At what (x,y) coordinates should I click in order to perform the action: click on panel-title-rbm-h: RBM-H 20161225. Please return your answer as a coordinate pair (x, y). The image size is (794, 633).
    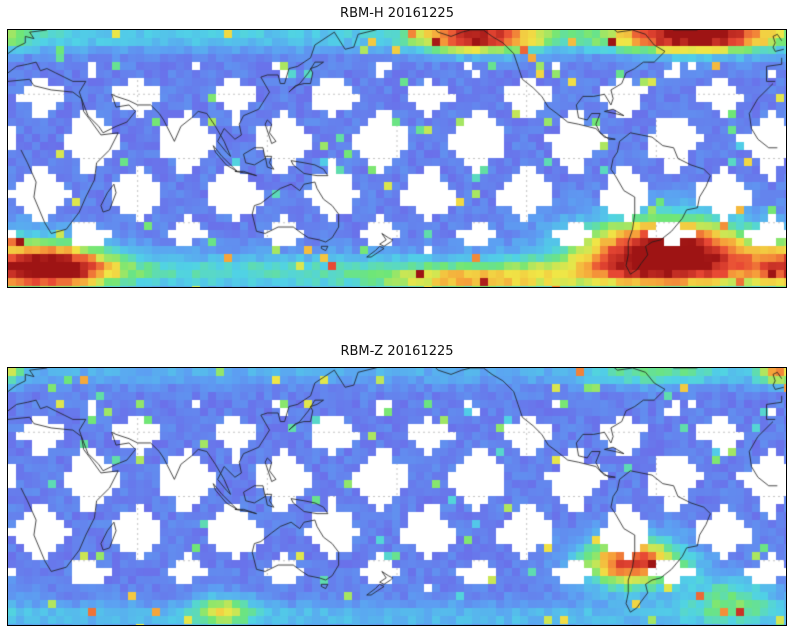
    Looking at the image, I should click on (397, 13).